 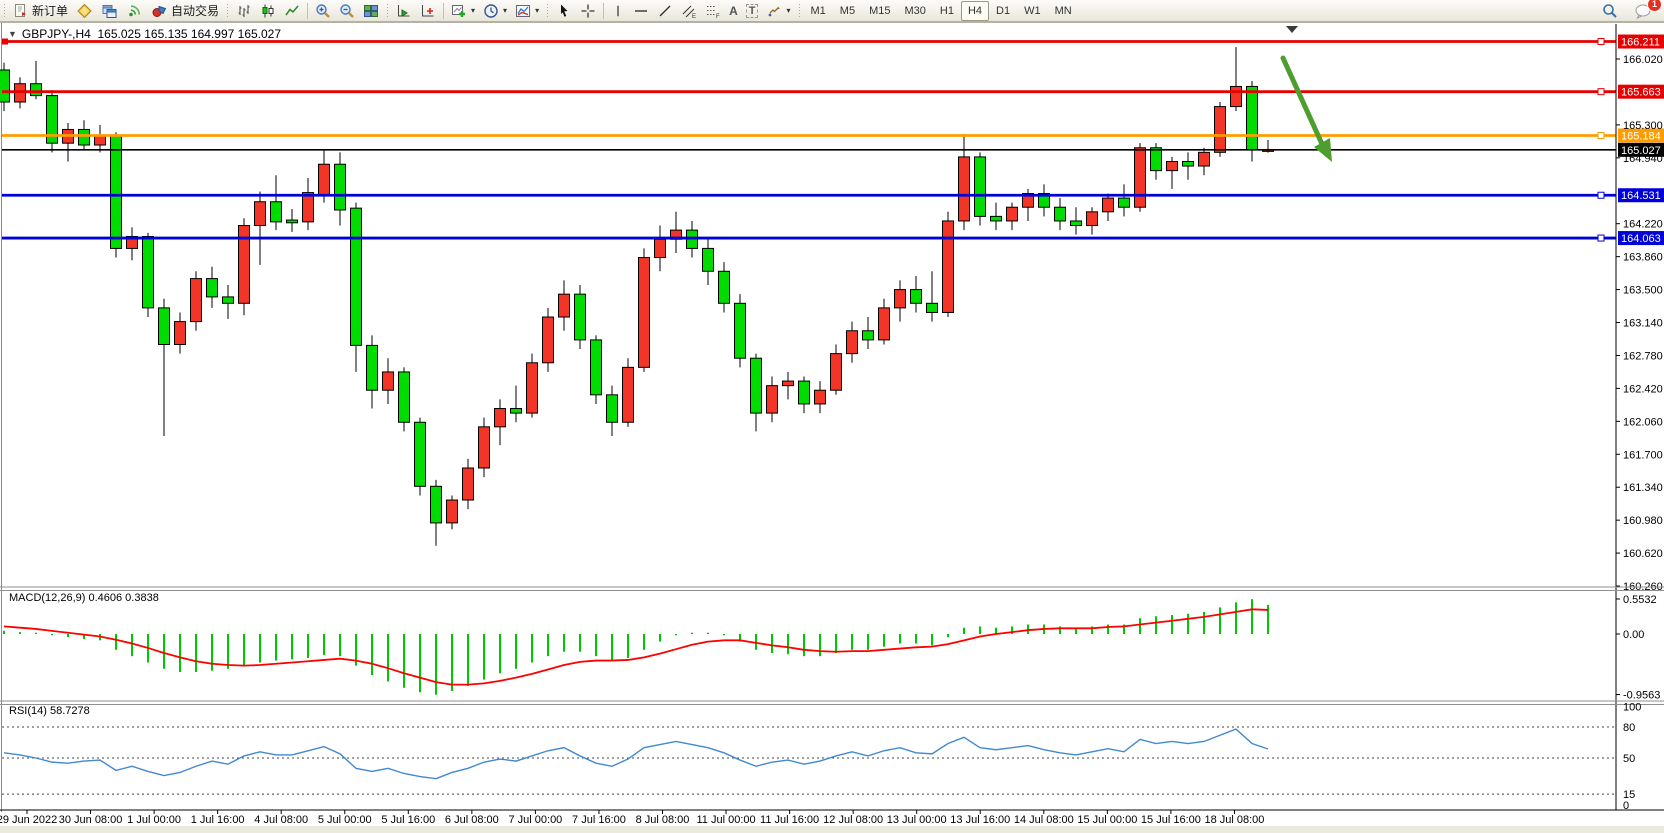 What do you see at coordinates (1641, 696) in the screenshot?
I see `svg-text: -0.9563` at bounding box center [1641, 696].